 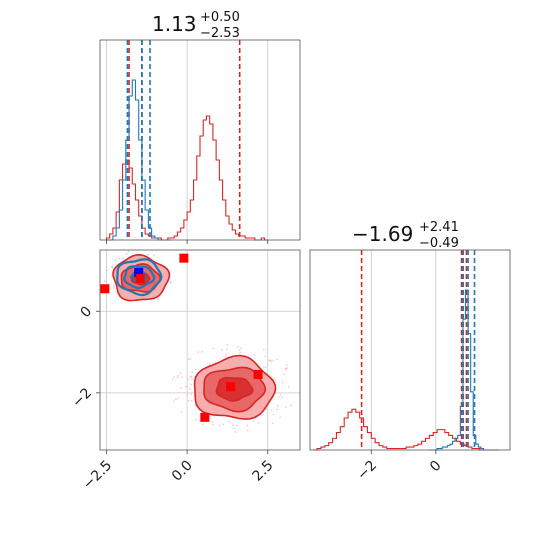 I want to click on tick-label-x-param1: 2.5, so click(x=263, y=471).